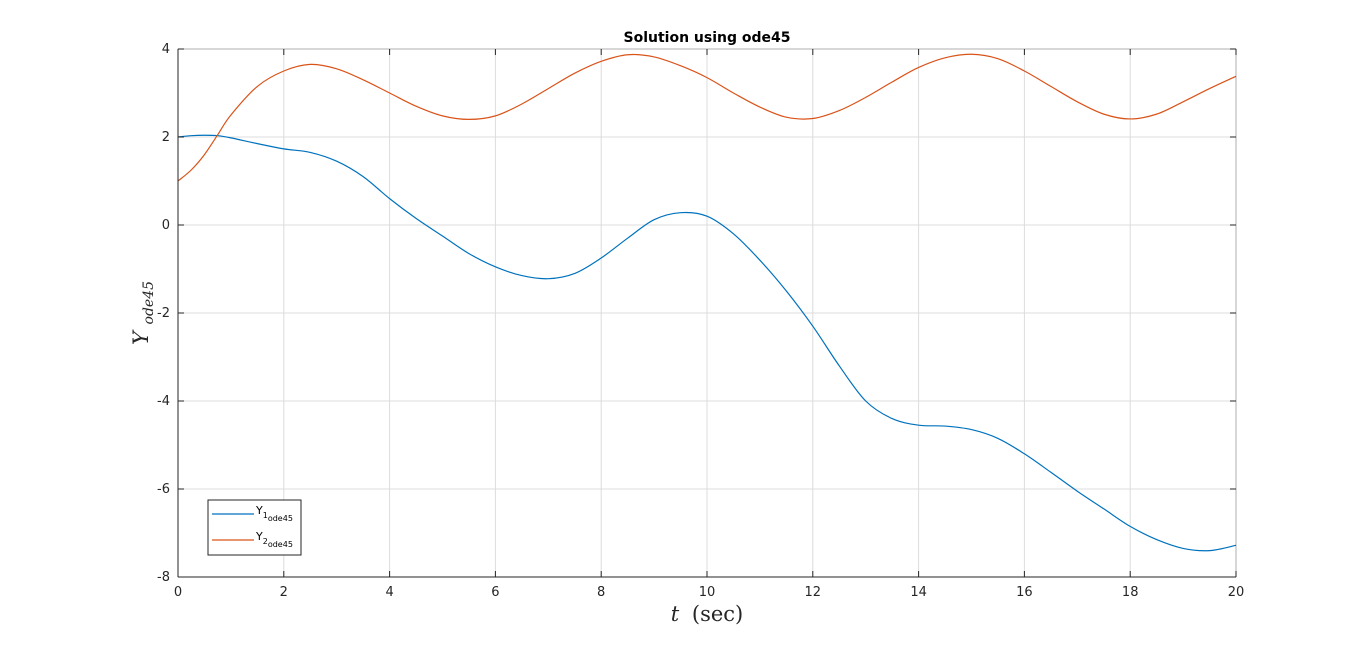 The height and width of the screenshot is (649, 1366). I want to click on x-axis-label: t (sec), so click(707, 614).